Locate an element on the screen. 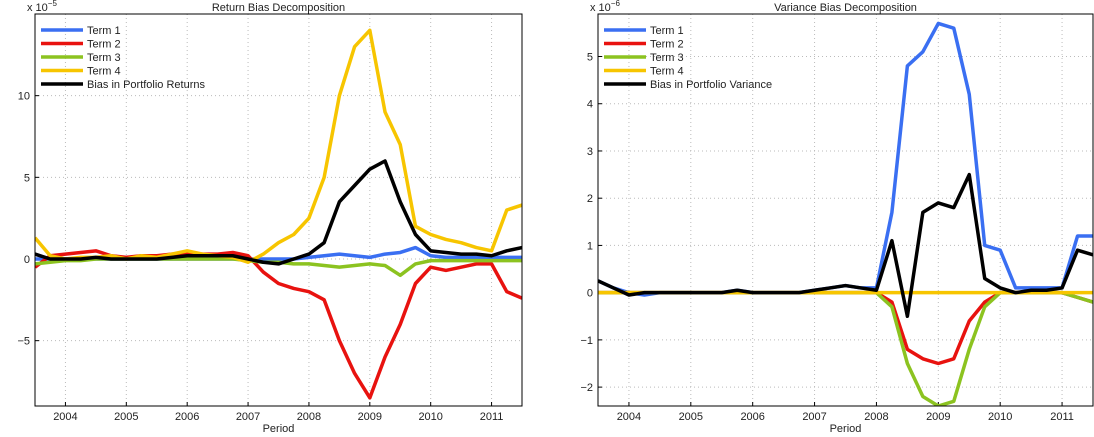  y-tick-label: −2 is located at coordinates (586, 388).